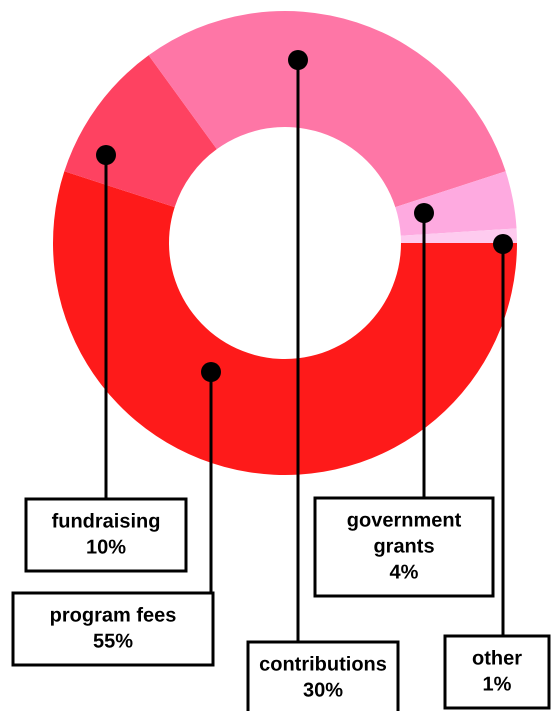 The width and height of the screenshot is (552, 711). What do you see at coordinates (404, 573) in the screenshot?
I see `data-label: 4%` at bounding box center [404, 573].